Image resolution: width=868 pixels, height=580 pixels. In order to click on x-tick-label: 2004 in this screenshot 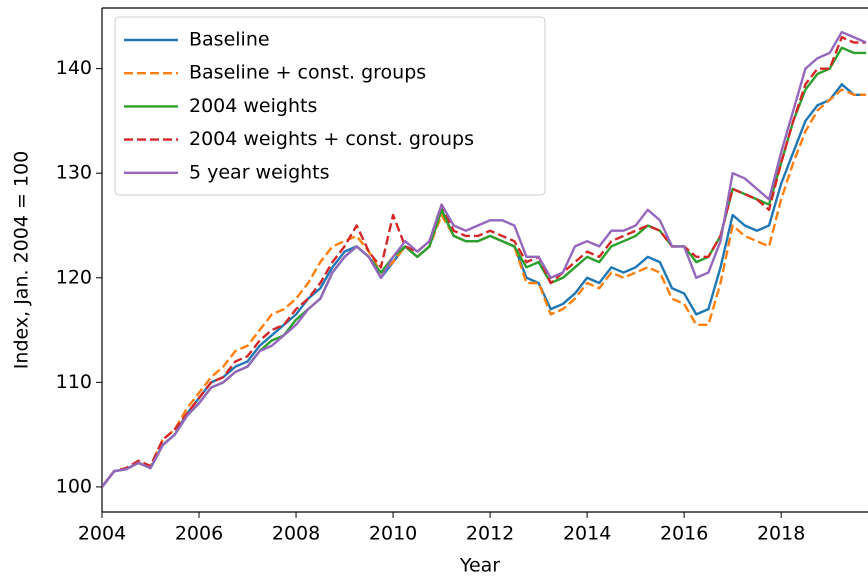, I will do `click(102, 534)`.